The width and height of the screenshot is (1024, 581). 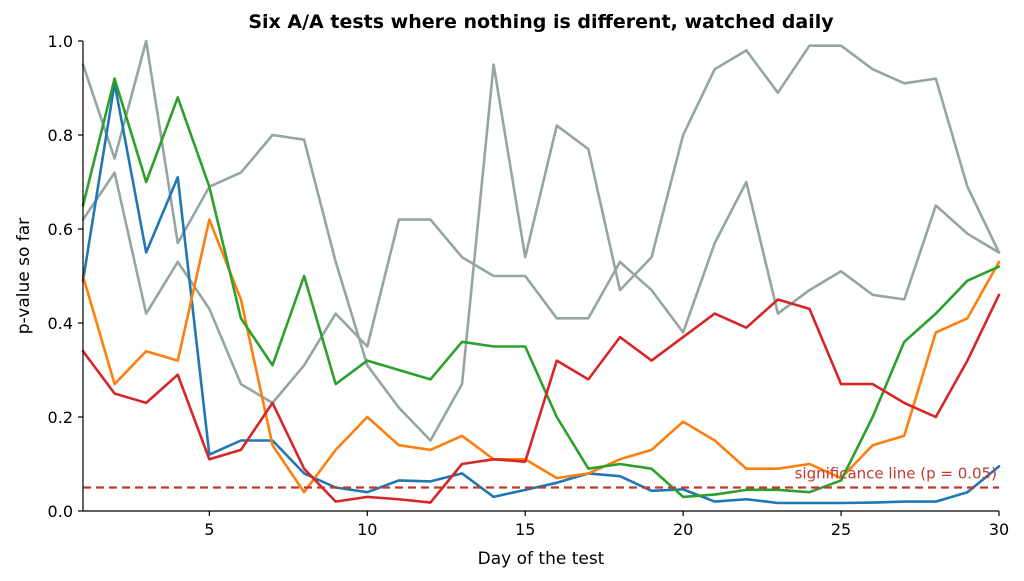 What do you see at coordinates (209, 529) in the screenshot?
I see `x-tick-label: 5` at bounding box center [209, 529].